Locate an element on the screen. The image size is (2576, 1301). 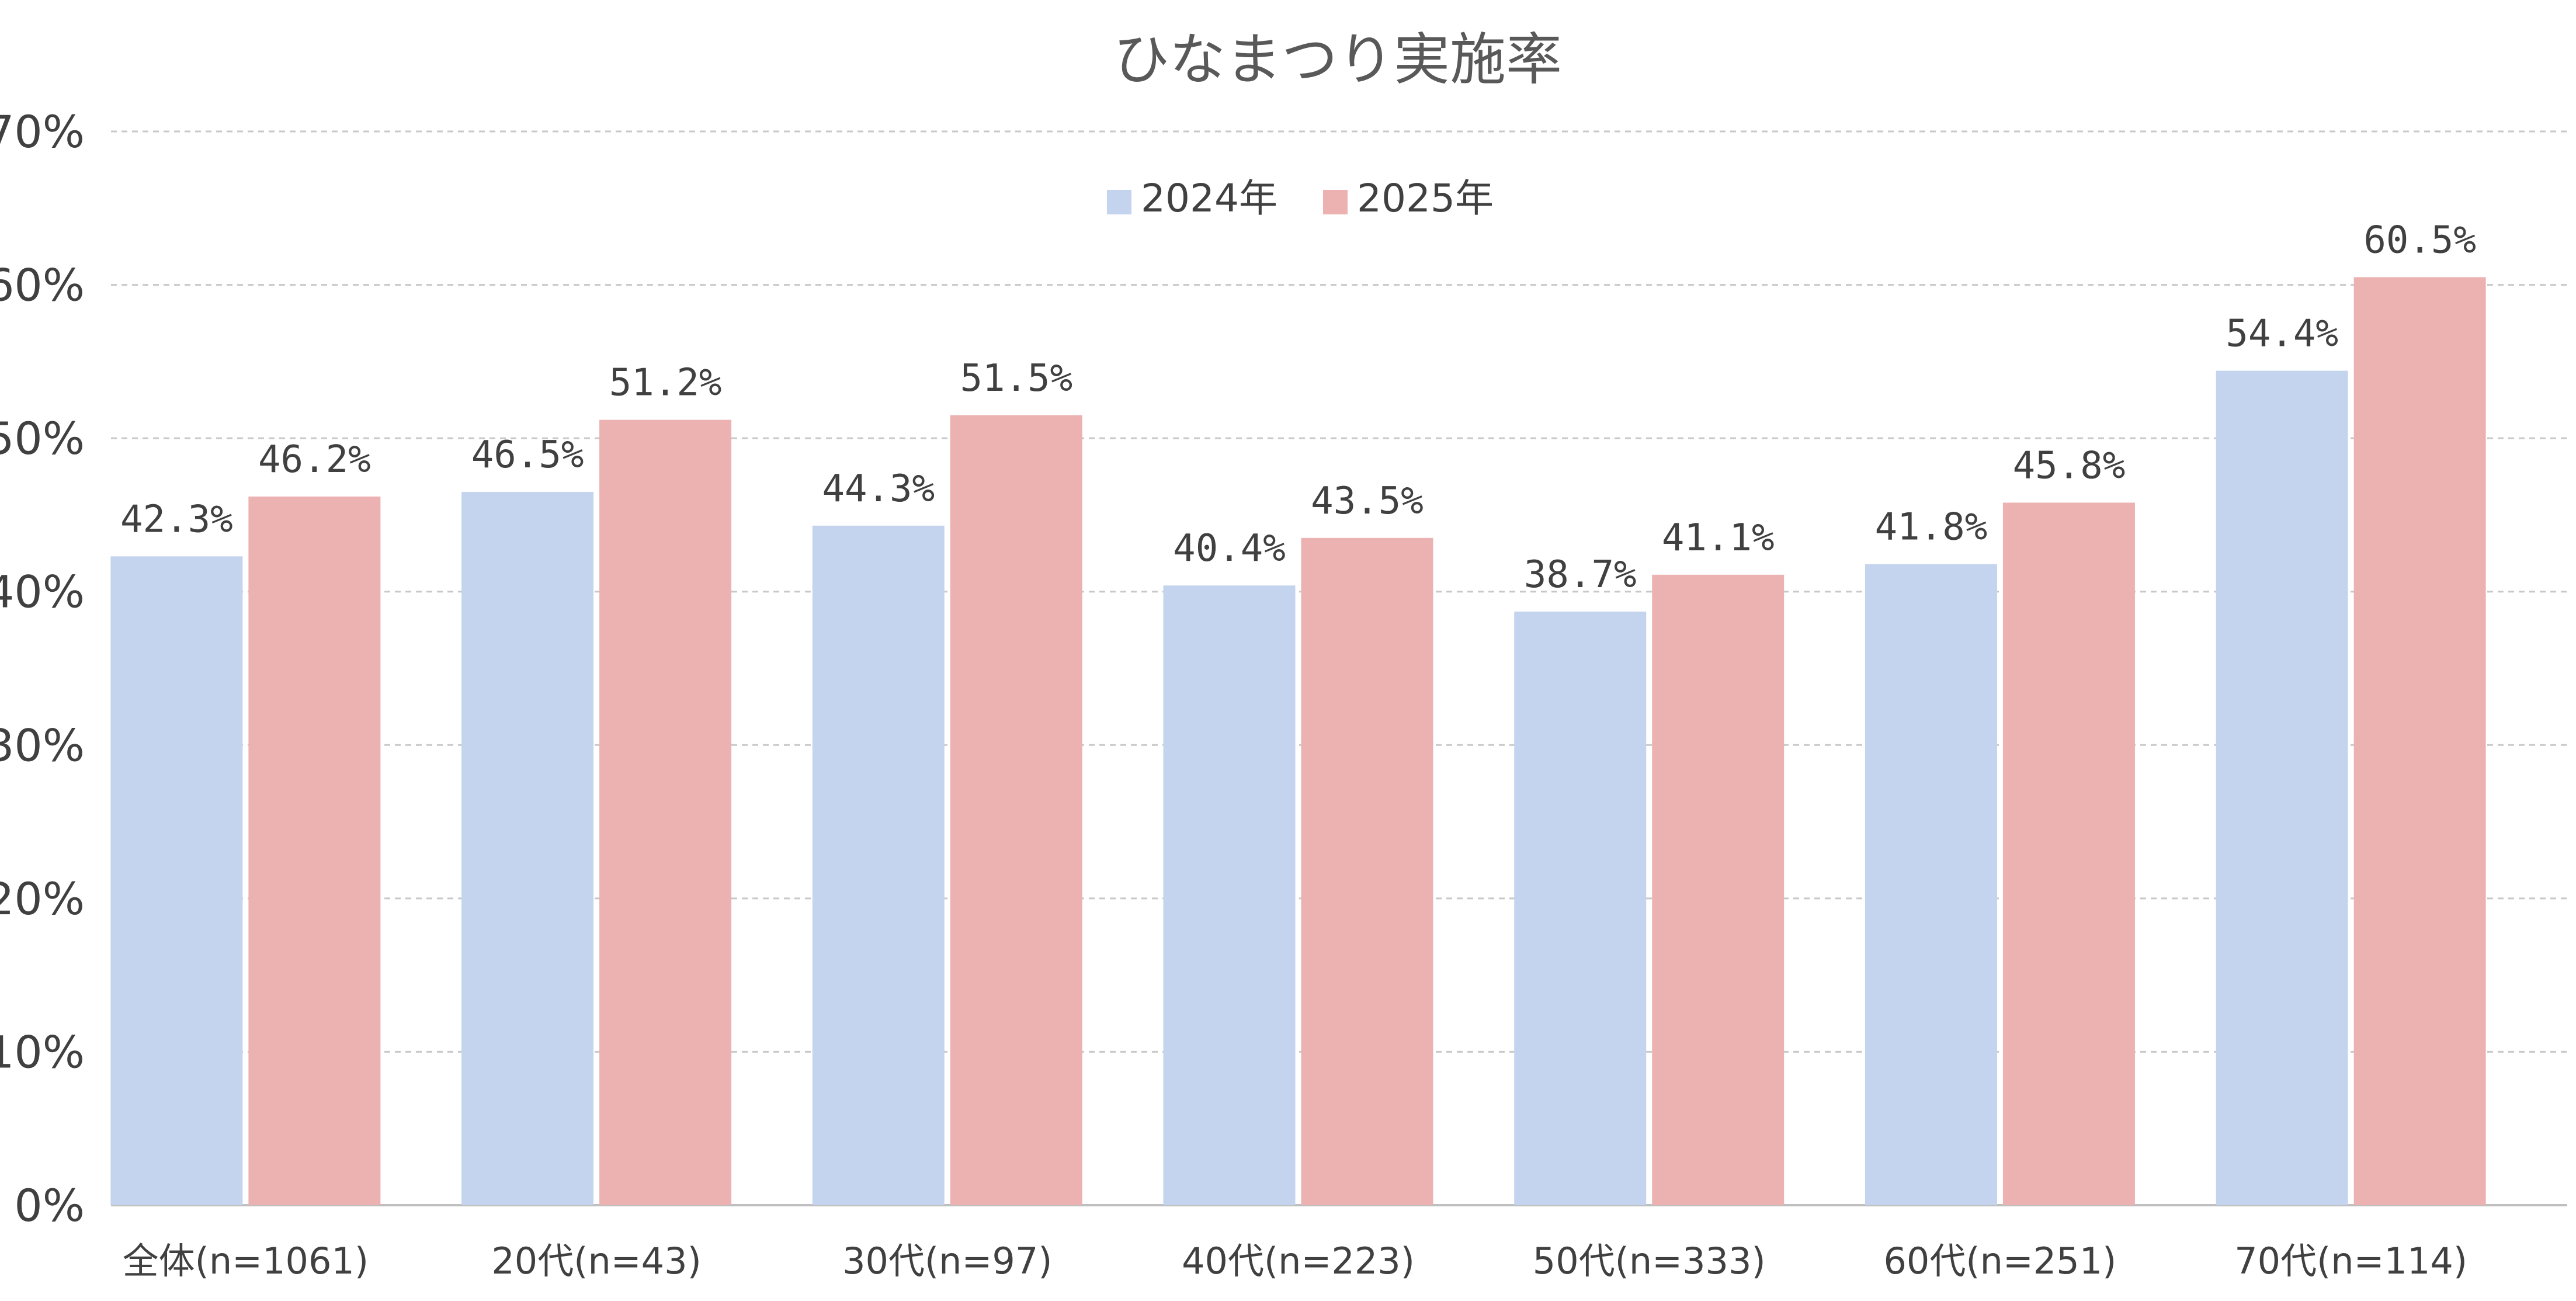
y-tick-label: 20% is located at coordinates (43, 899).